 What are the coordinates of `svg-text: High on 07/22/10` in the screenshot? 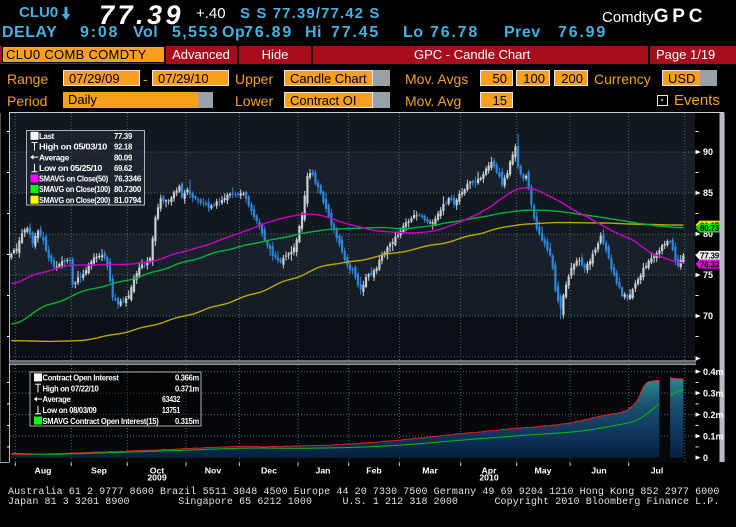 It's located at (71, 388).